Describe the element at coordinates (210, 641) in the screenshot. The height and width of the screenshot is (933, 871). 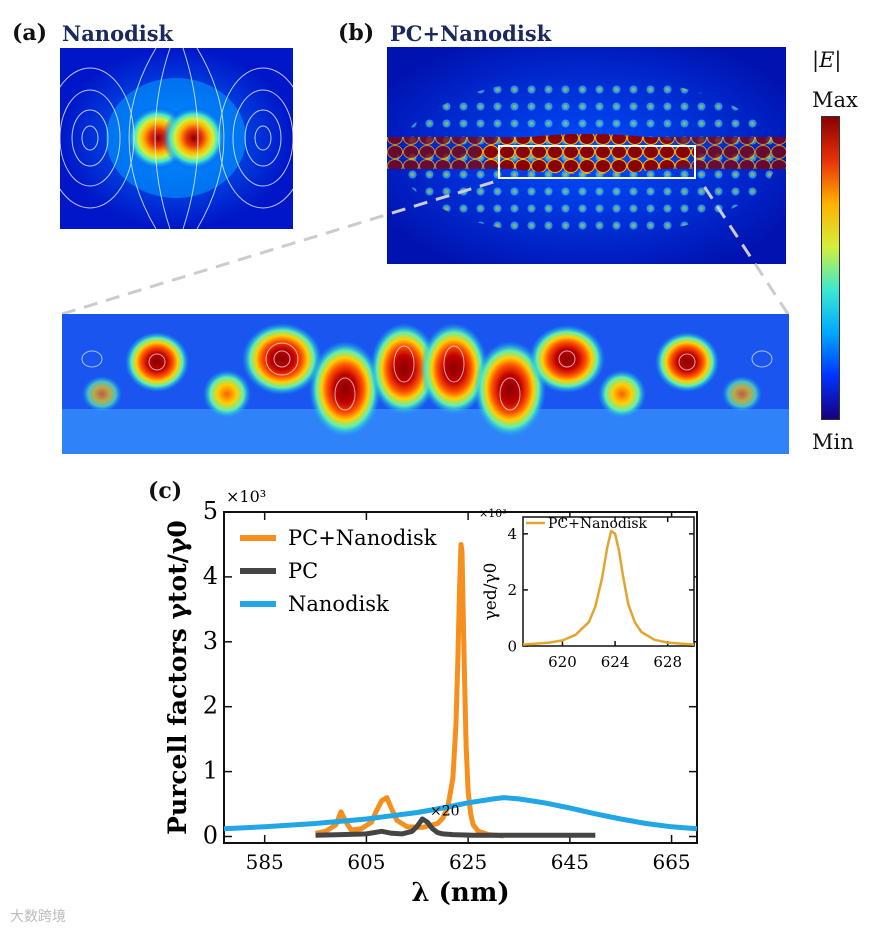
I see `main-ytick-label: 3` at that location.